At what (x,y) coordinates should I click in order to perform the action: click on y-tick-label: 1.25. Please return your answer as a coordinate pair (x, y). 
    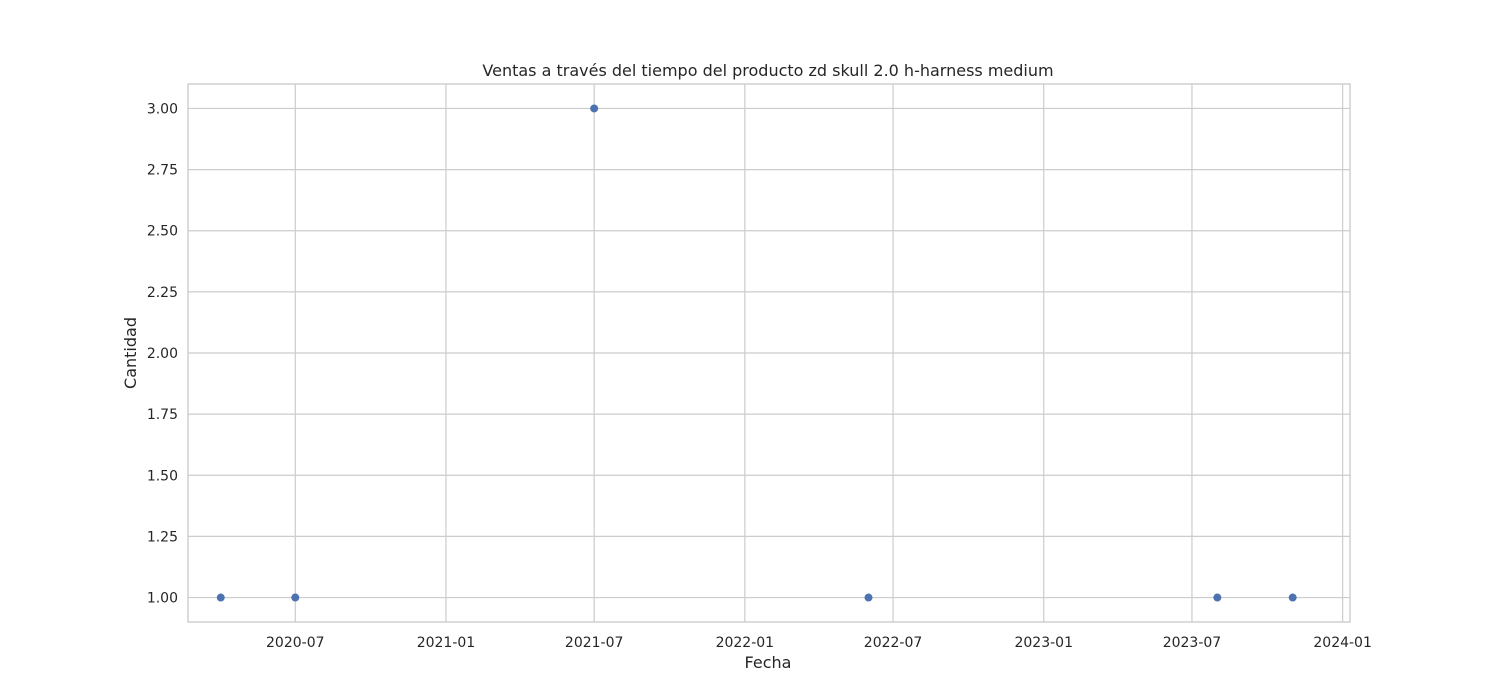
    Looking at the image, I should click on (162, 537).